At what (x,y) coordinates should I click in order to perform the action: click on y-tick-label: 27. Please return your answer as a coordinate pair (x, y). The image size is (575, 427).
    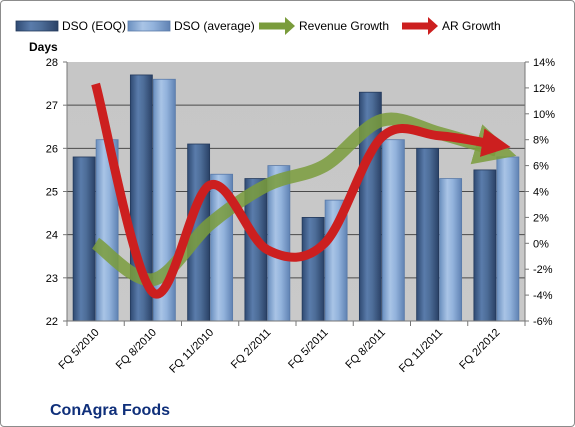
    Looking at the image, I should click on (52, 106).